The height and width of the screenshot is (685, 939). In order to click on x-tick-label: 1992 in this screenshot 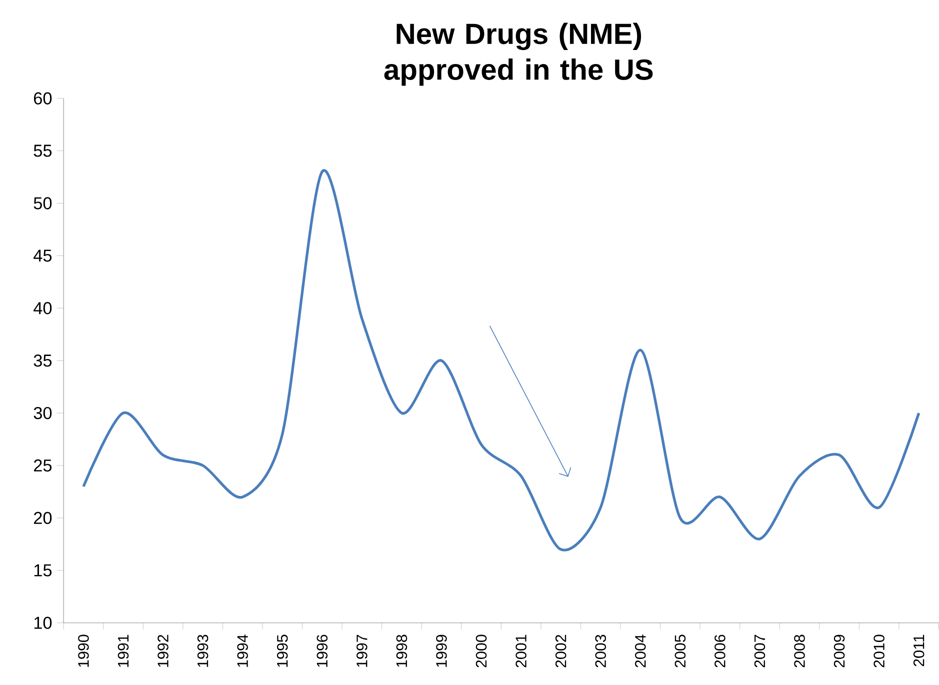, I will do `click(163, 650)`.